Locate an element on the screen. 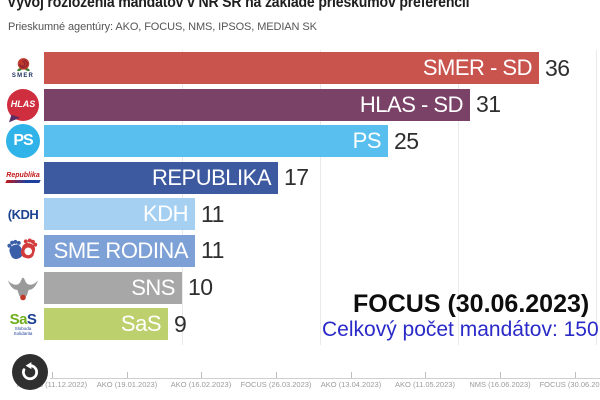 The height and width of the screenshot is (400, 600). republika-swoosh-icon is located at coordinates (23, 182).